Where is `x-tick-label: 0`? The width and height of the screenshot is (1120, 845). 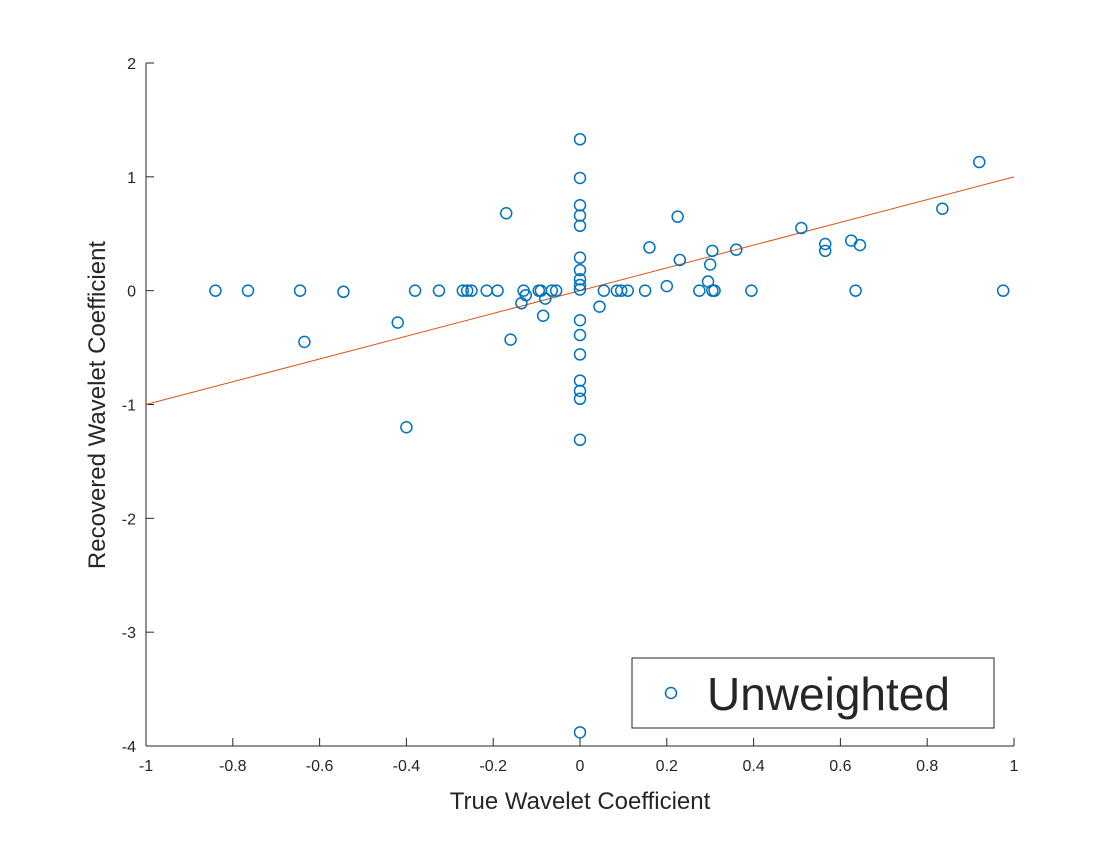 x-tick-label: 0 is located at coordinates (580, 766).